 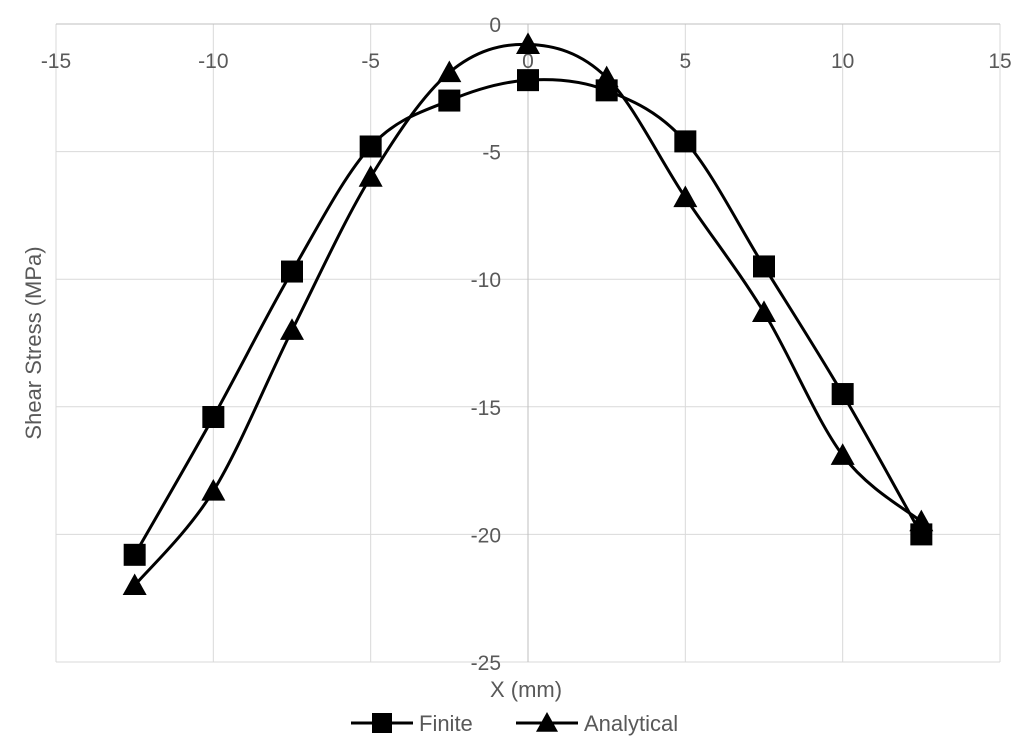 What do you see at coordinates (495, 25) in the screenshot?
I see `y-tick-label: 0` at bounding box center [495, 25].